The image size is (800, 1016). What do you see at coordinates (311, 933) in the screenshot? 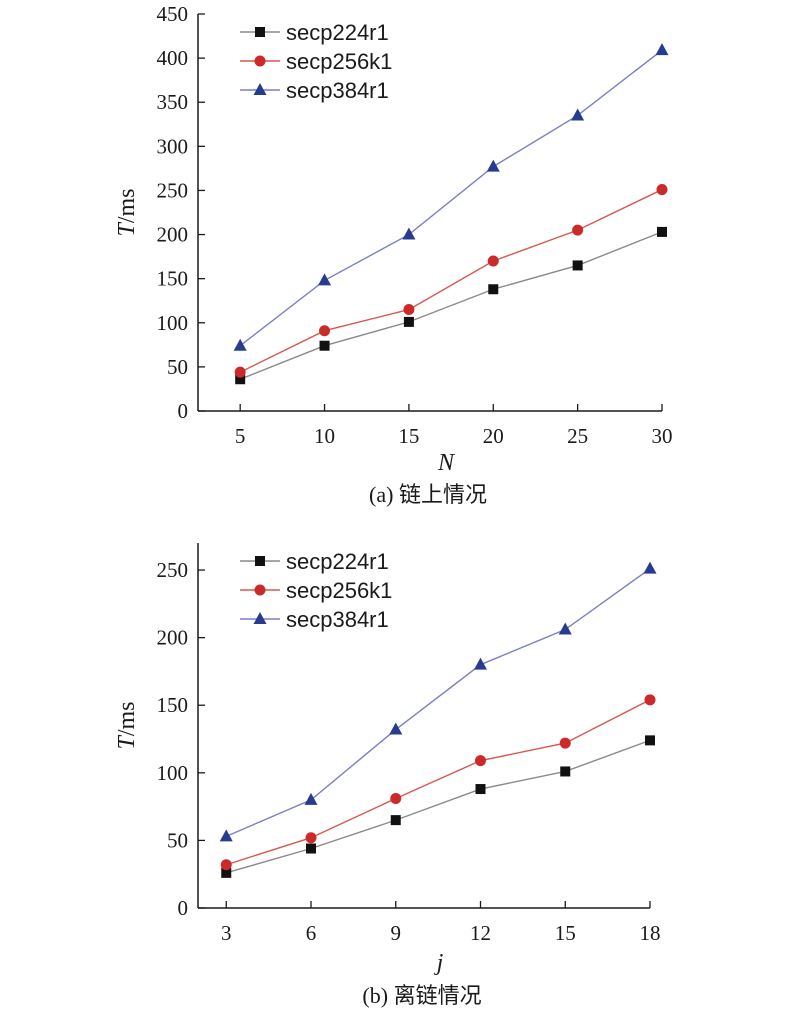
I see `x-tick-label: 6` at bounding box center [311, 933].